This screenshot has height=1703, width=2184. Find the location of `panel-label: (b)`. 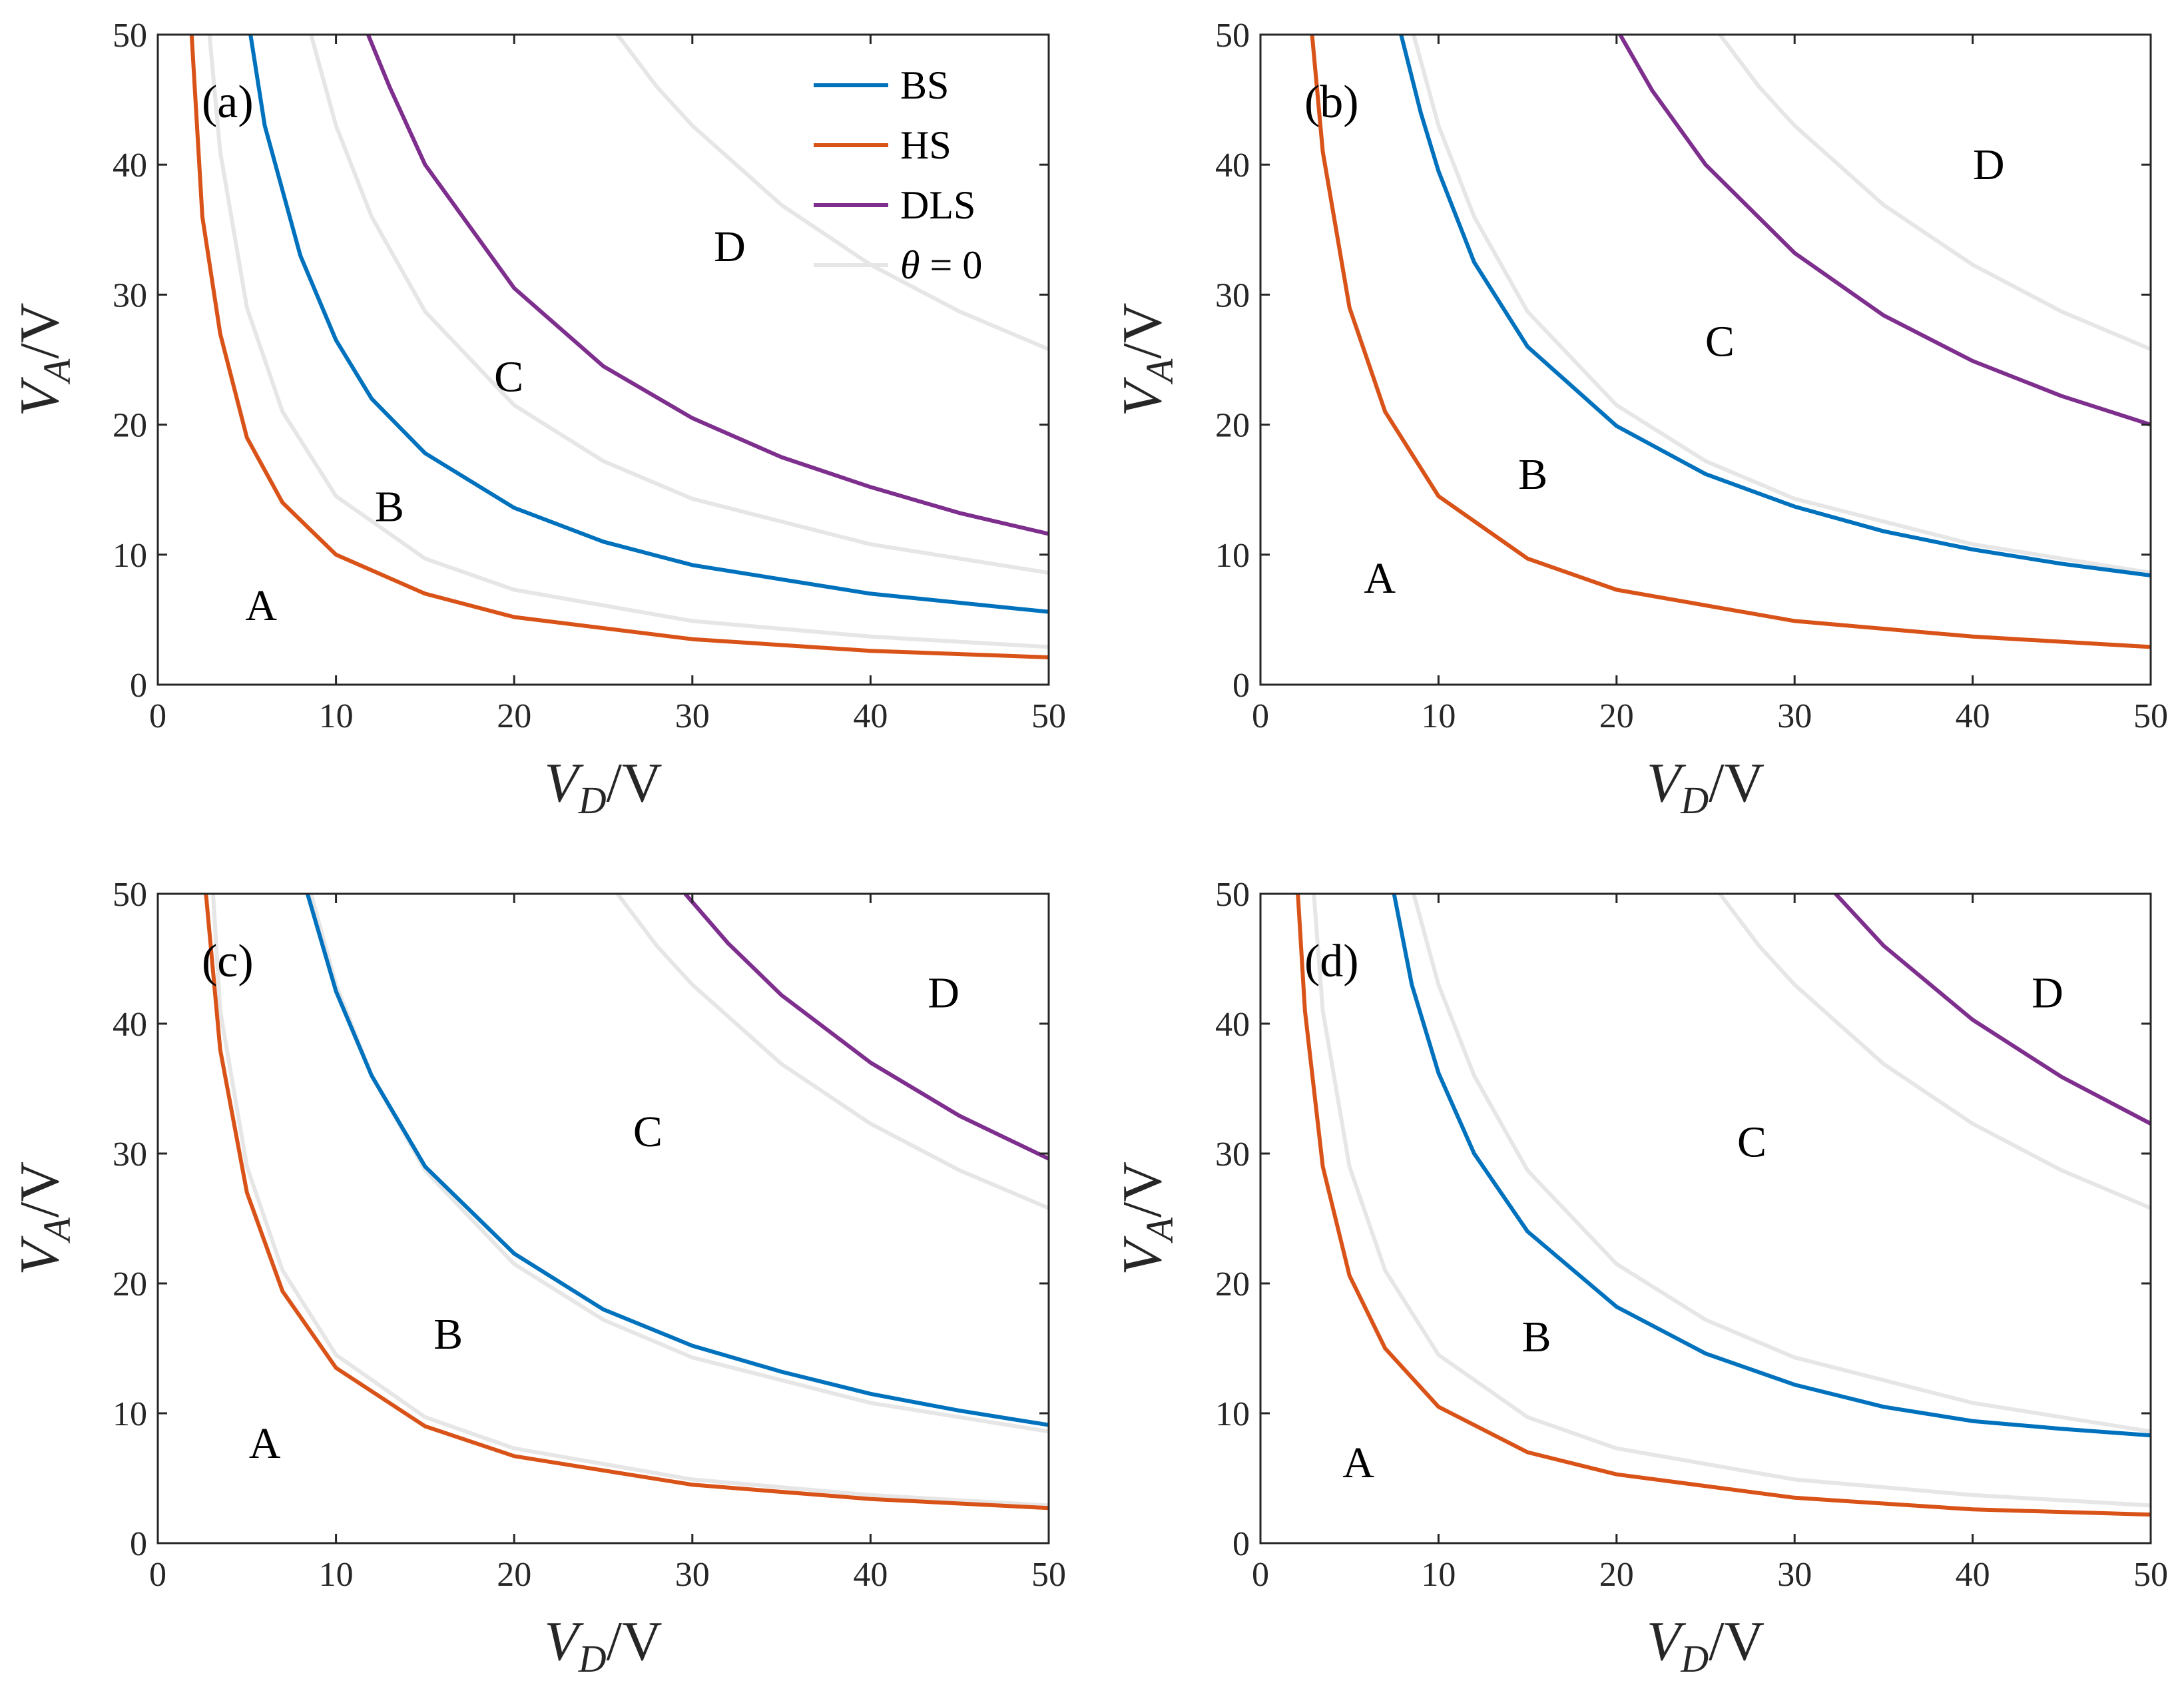

panel-label: (b) is located at coordinates (1331, 102).